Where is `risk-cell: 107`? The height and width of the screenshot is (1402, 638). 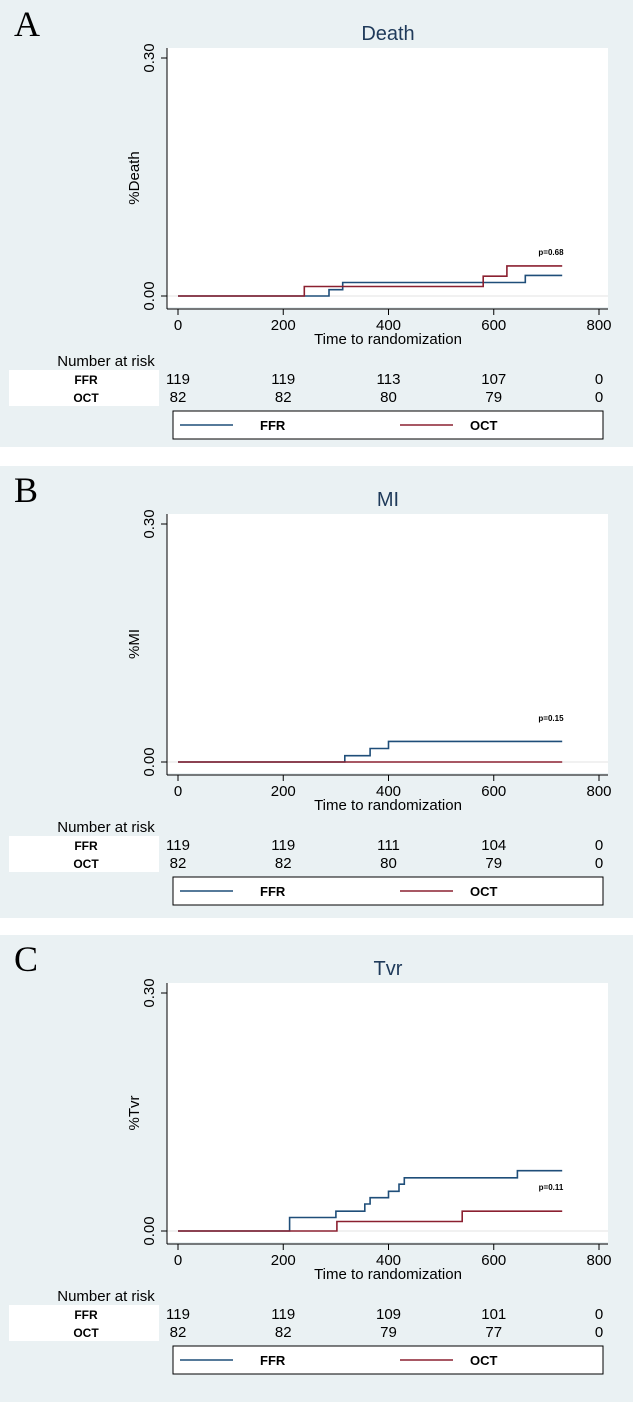 risk-cell: 107 is located at coordinates (493, 379).